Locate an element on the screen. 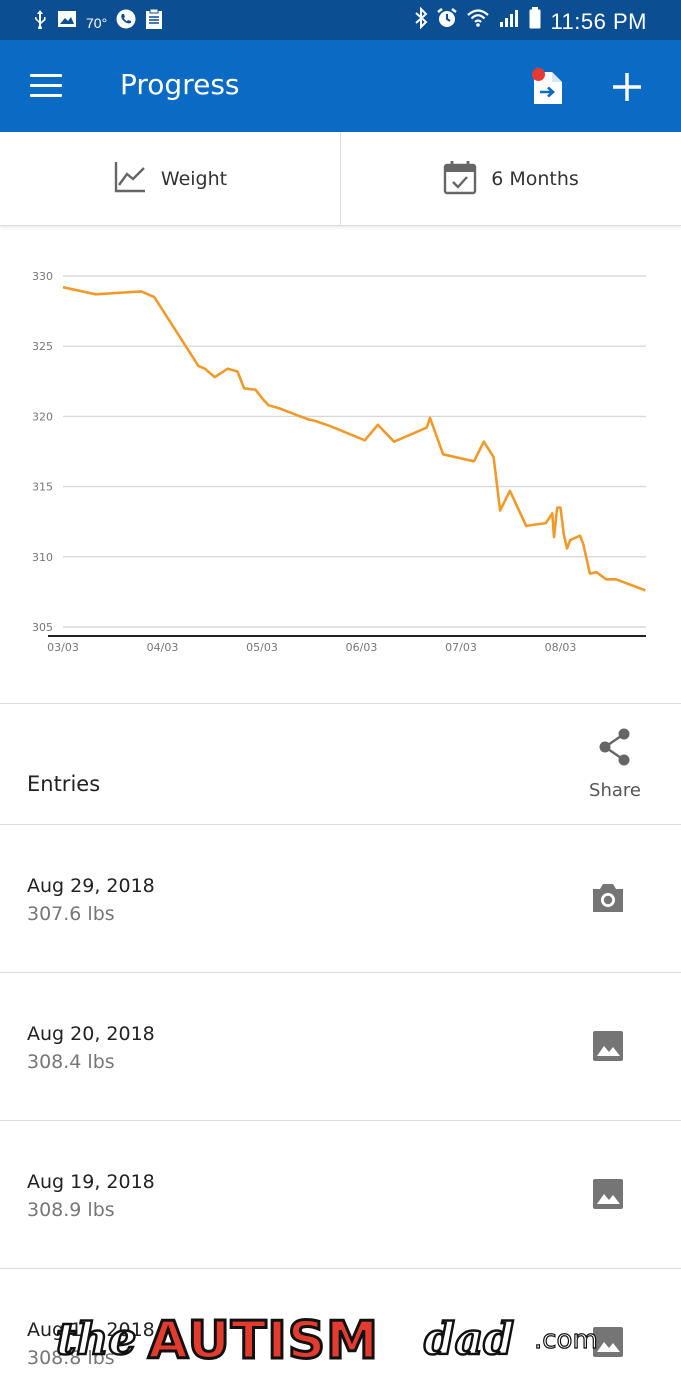  x-tick-label: 05/03 is located at coordinates (262, 647).